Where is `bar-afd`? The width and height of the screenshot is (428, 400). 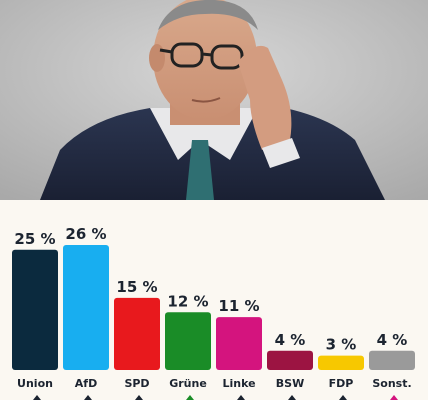 bar-afd is located at coordinates (86, 307).